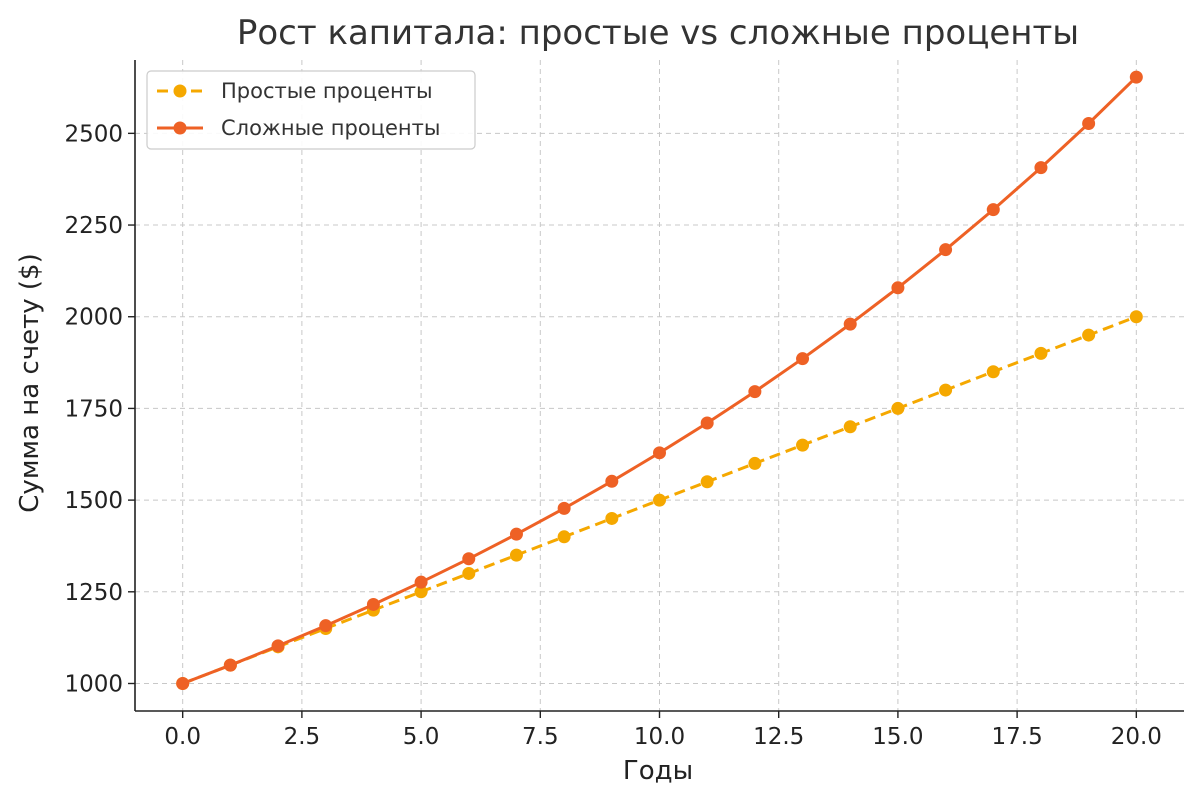 Image resolution: width=1200 pixels, height=801 pixels. I want to click on x-tick-label: 2.5, so click(302, 737).